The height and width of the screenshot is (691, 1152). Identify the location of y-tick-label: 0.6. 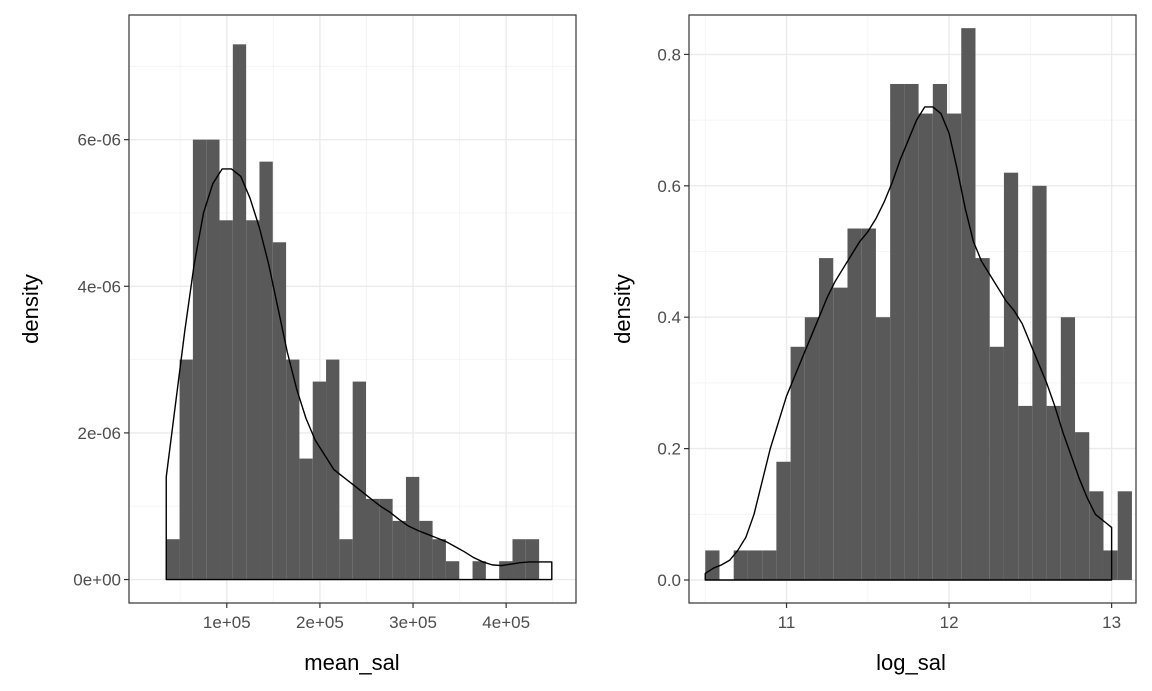
(669, 186).